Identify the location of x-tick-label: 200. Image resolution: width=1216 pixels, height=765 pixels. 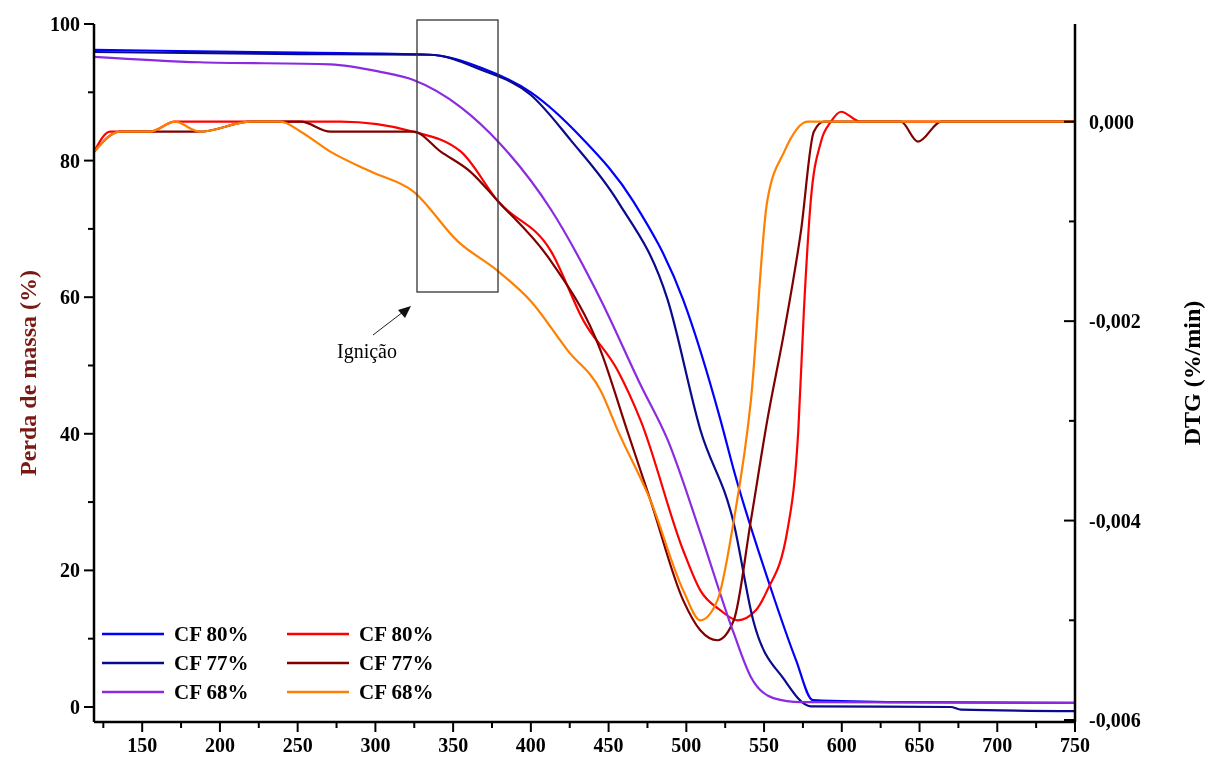
(219, 745).